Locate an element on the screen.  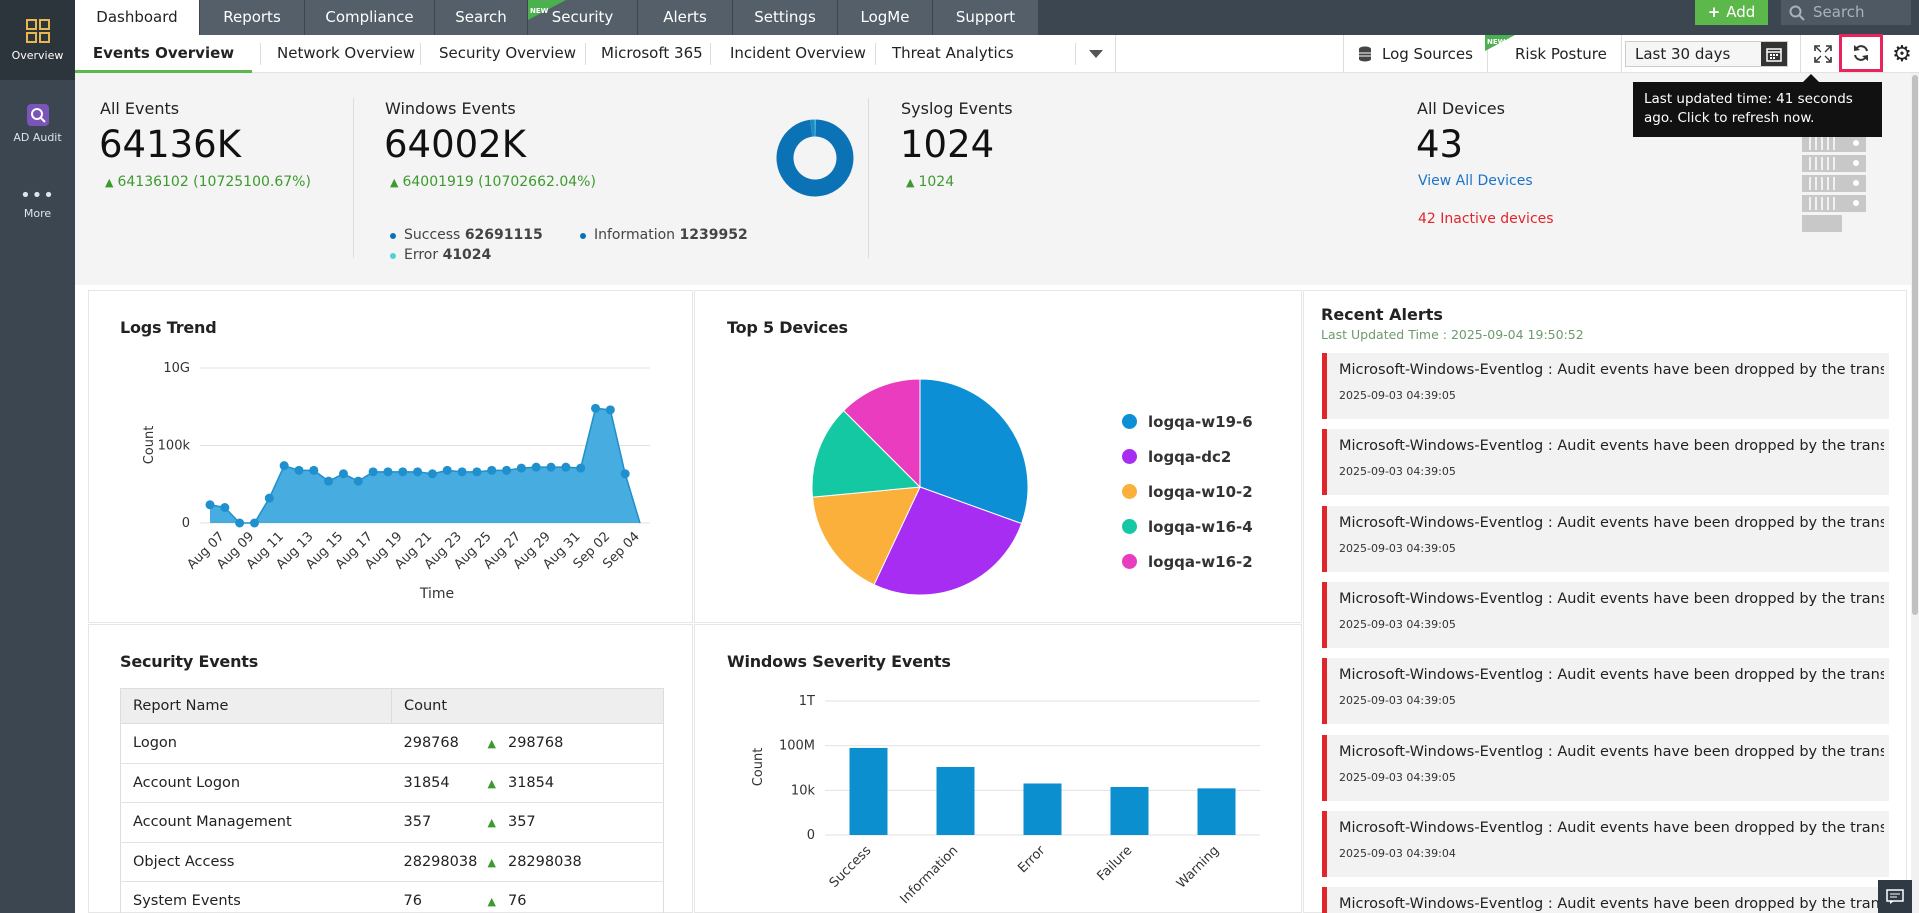
scrollbar-thumb is located at coordinates (1915, 345).